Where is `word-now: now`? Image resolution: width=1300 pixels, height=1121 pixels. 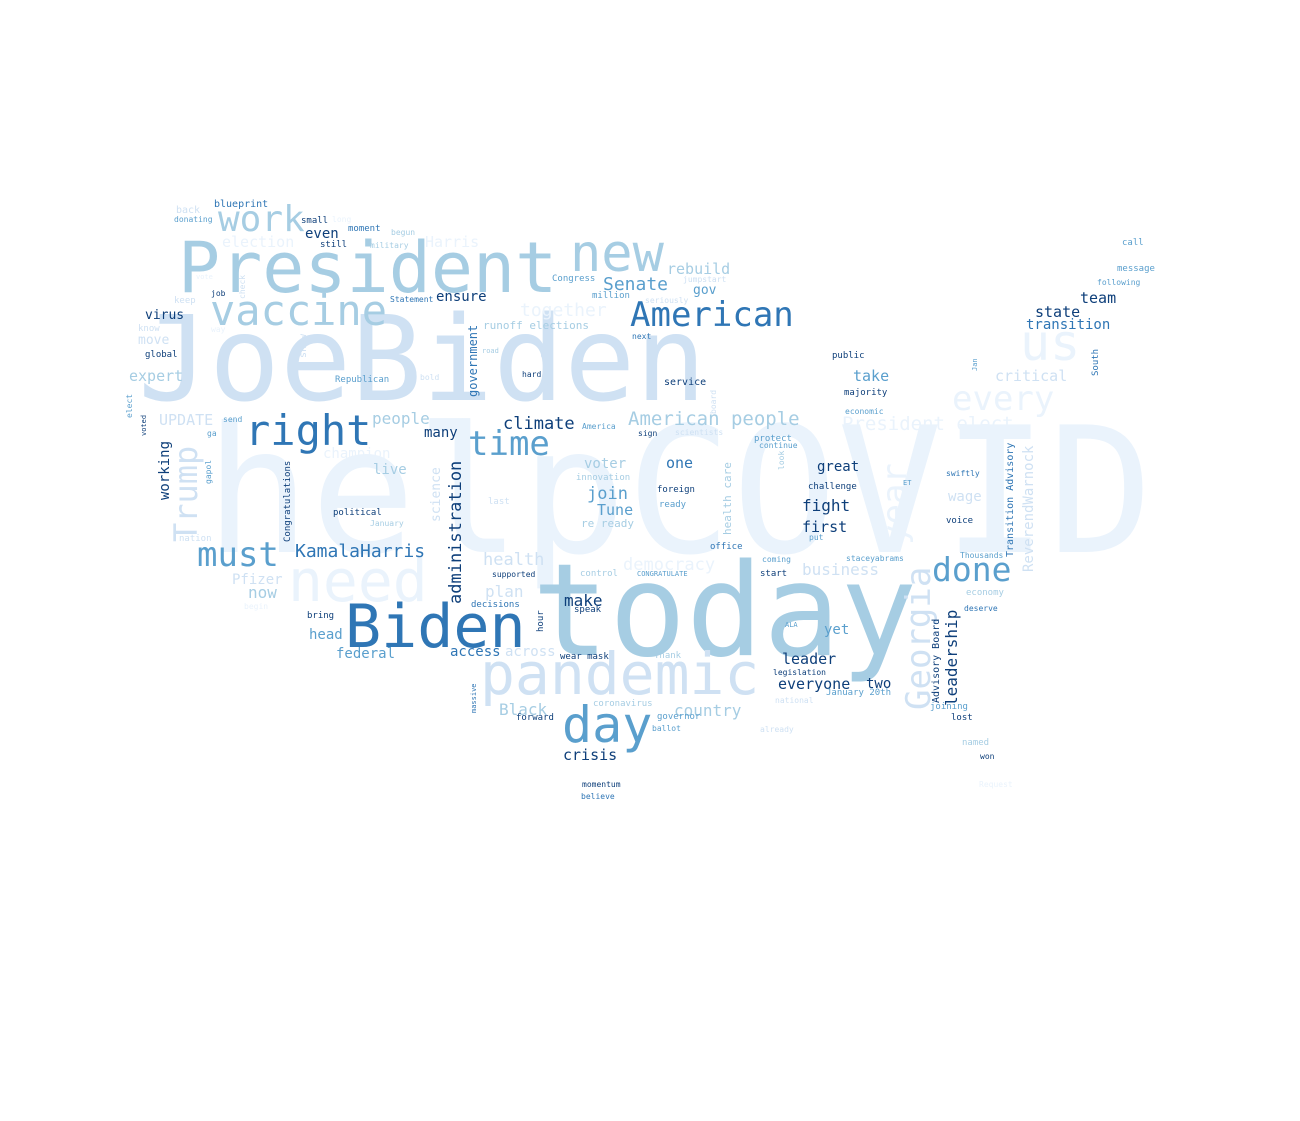 word-now: now is located at coordinates (262, 592).